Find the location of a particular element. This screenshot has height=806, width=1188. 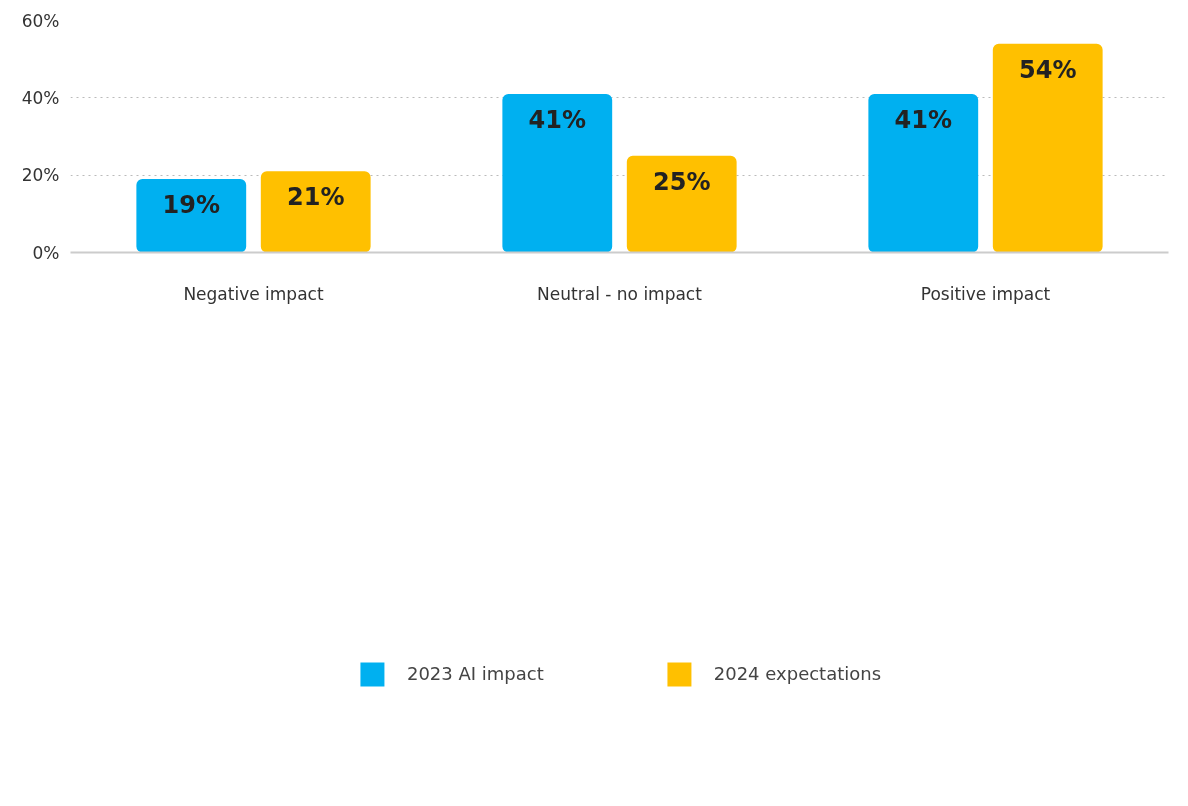

x-tick-label: Positive impact is located at coordinates (985, 293).